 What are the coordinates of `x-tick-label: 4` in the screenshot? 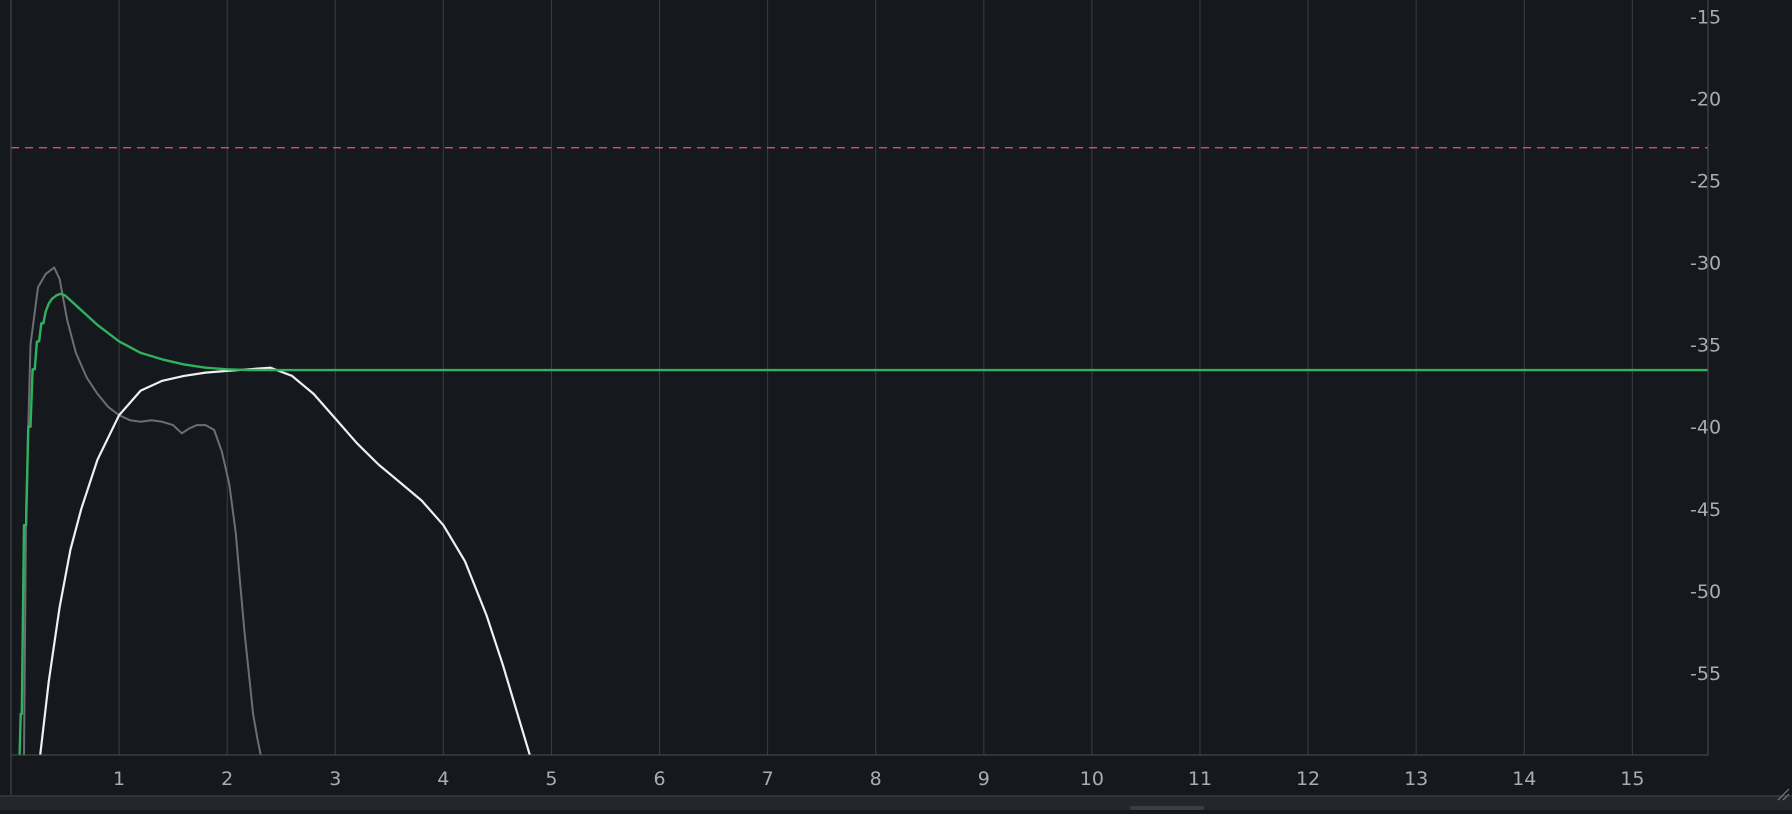 It's located at (443, 779).